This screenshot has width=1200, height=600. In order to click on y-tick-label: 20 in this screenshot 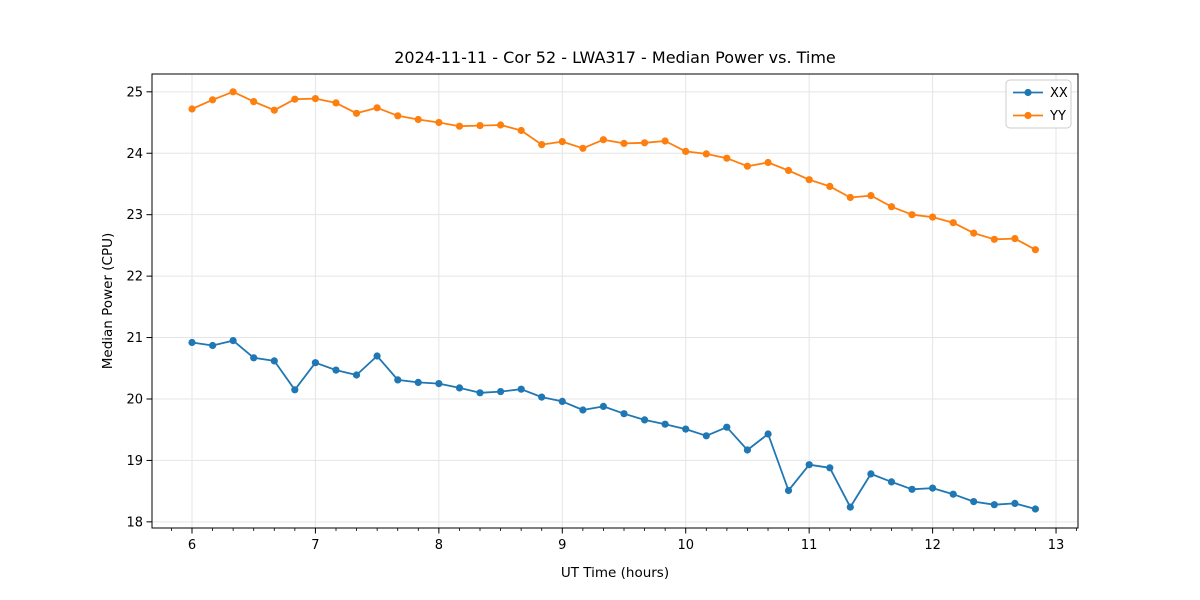, I will do `click(134, 399)`.